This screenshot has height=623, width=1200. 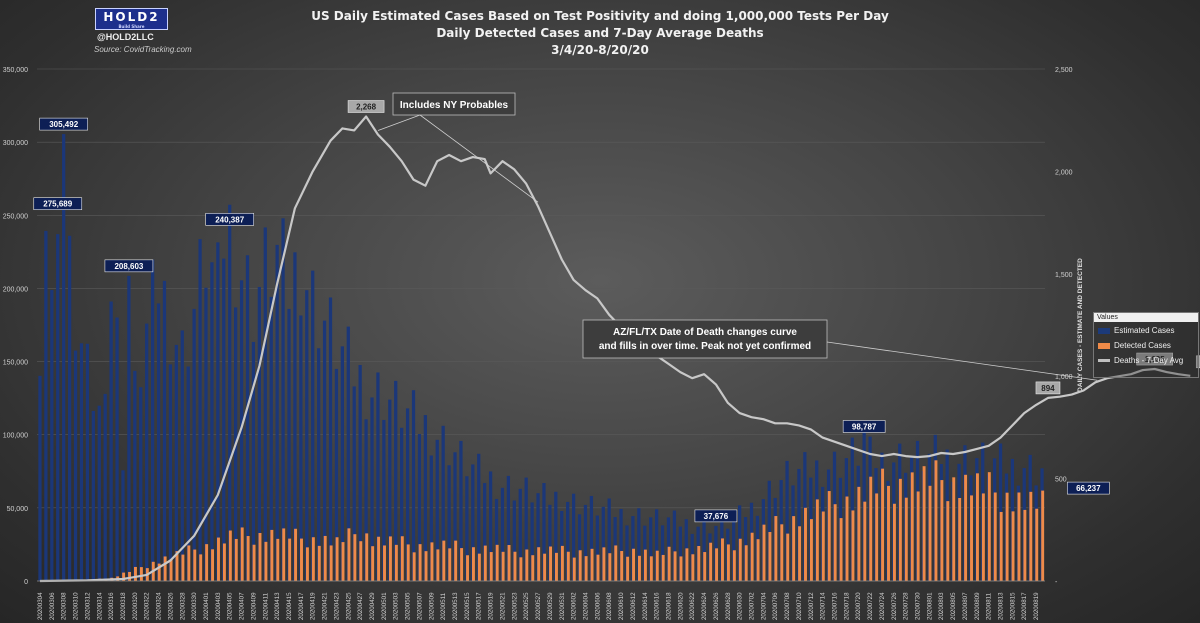 I want to click on x-tick-label: 20200310, so click(x=76, y=606).